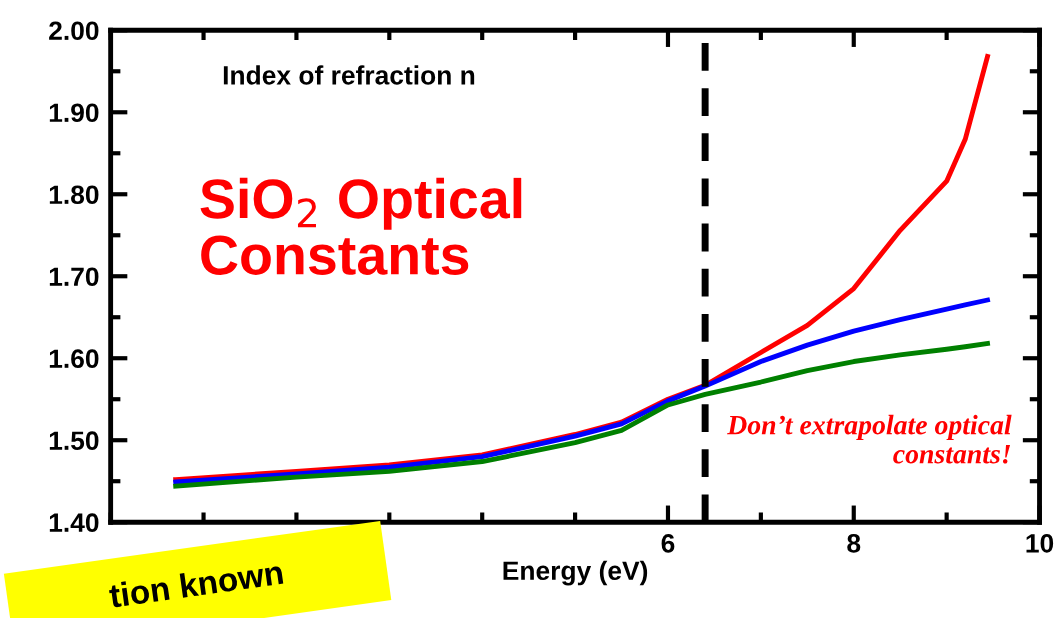  Describe the element at coordinates (74, 441) in the screenshot. I see `y-tick-label: 1.50` at that location.